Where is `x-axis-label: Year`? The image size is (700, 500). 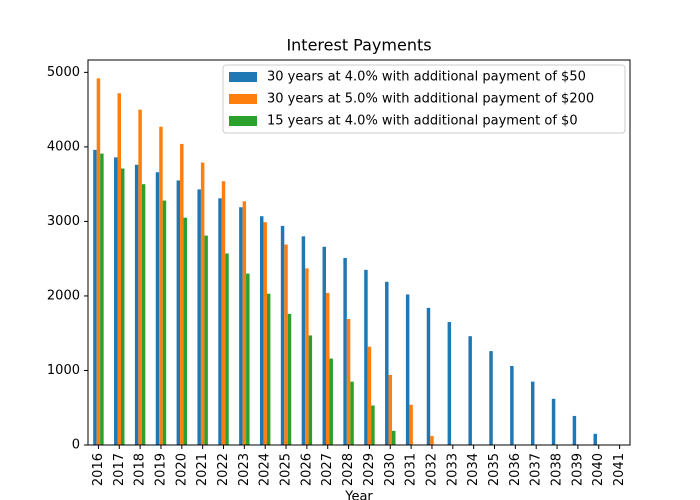 x-axis-label: Year is located at coordinates (358, 495).